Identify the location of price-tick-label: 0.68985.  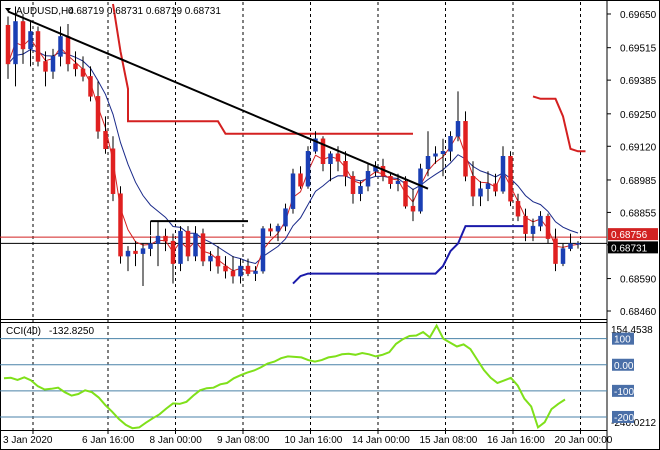
(638, 181).